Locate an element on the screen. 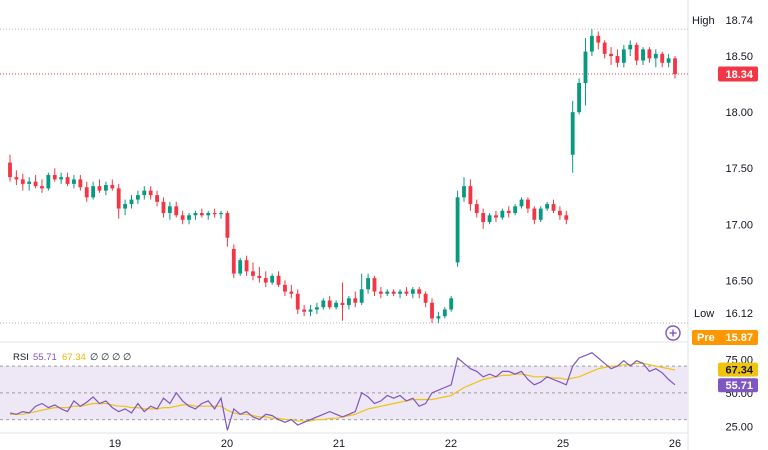 Image resolution: width=768 pixels, height=450 pixels. rsi-legend: RSI 55.71 67.34 ∅ ∅ ∅ ∅ is located at coordinates (72, 357).